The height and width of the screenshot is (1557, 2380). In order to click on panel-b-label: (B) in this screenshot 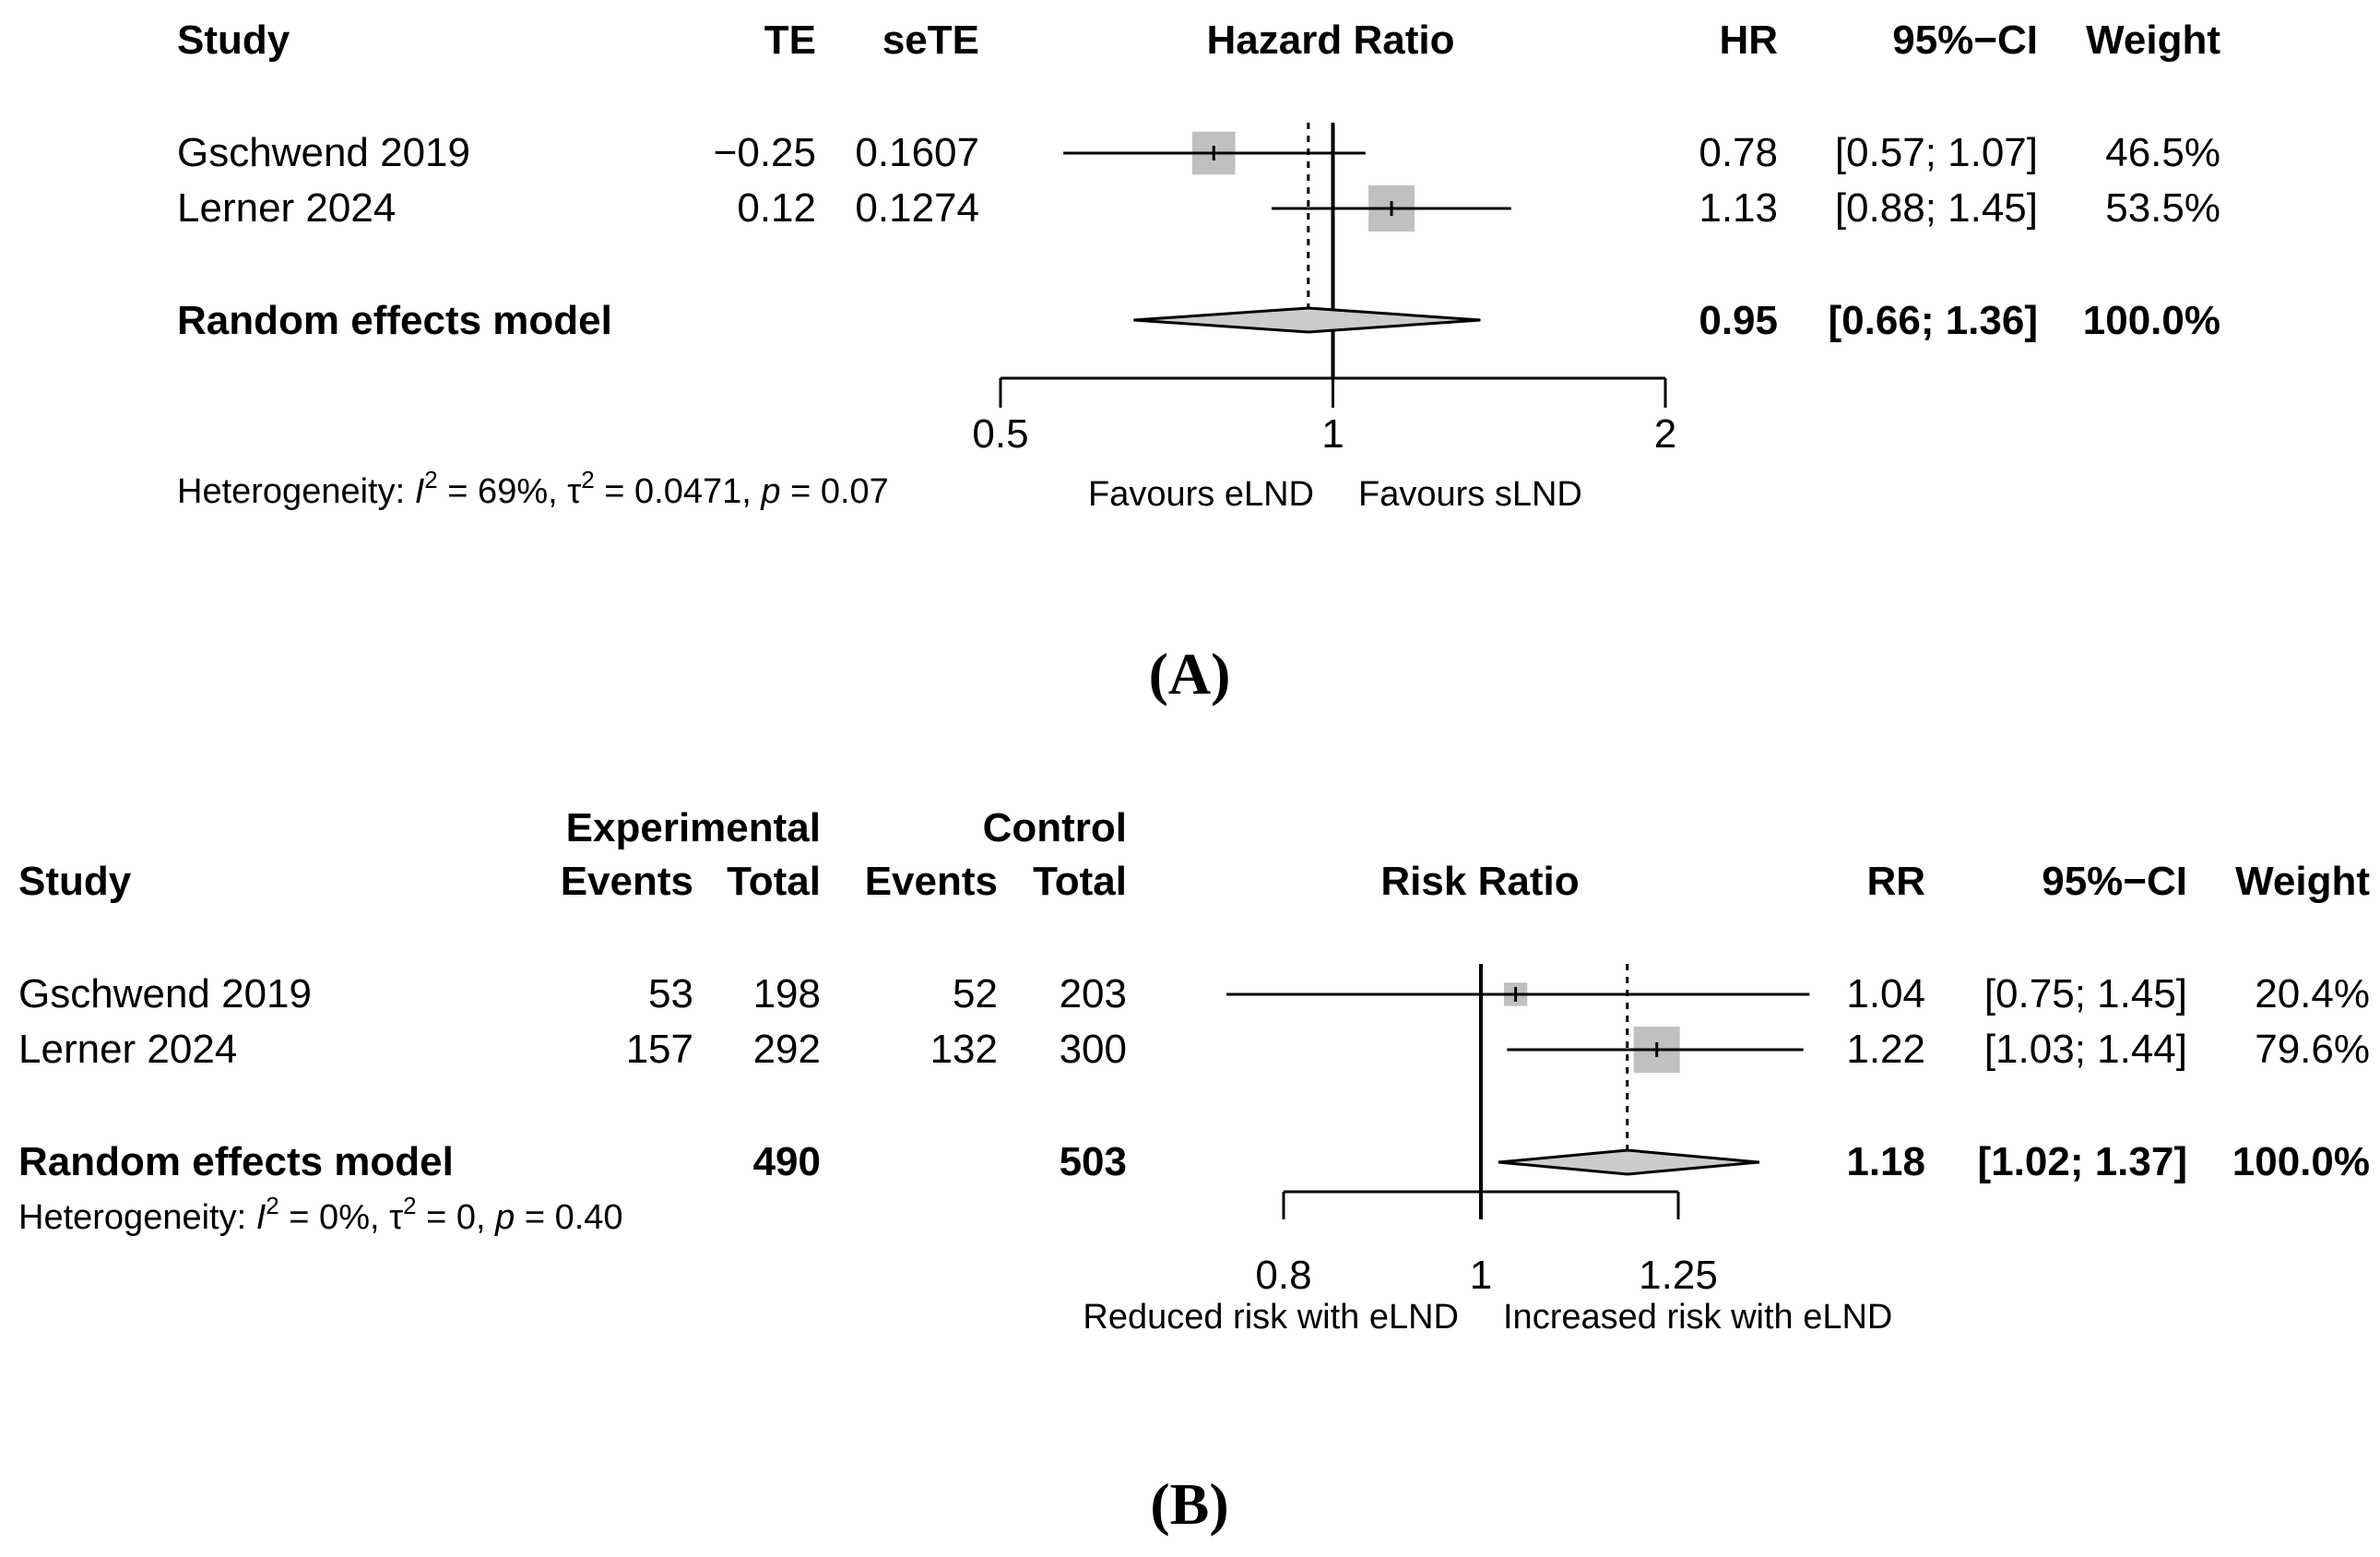, I will do `click(1189, 1504)`.